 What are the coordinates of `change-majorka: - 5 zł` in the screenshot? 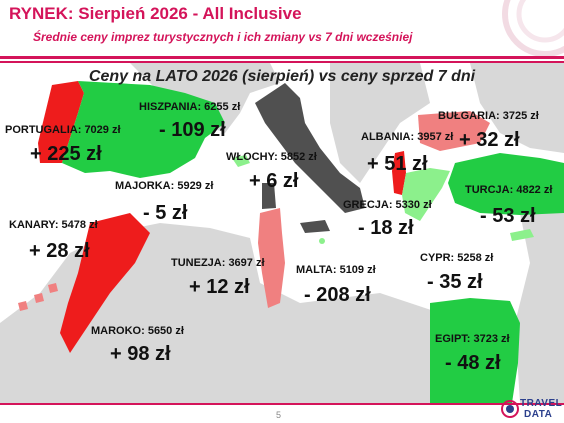 It's located at (165, 213).